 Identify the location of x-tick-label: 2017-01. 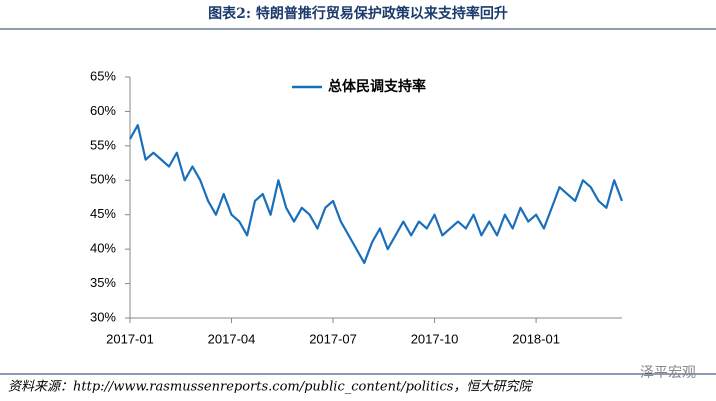
(130, 338).